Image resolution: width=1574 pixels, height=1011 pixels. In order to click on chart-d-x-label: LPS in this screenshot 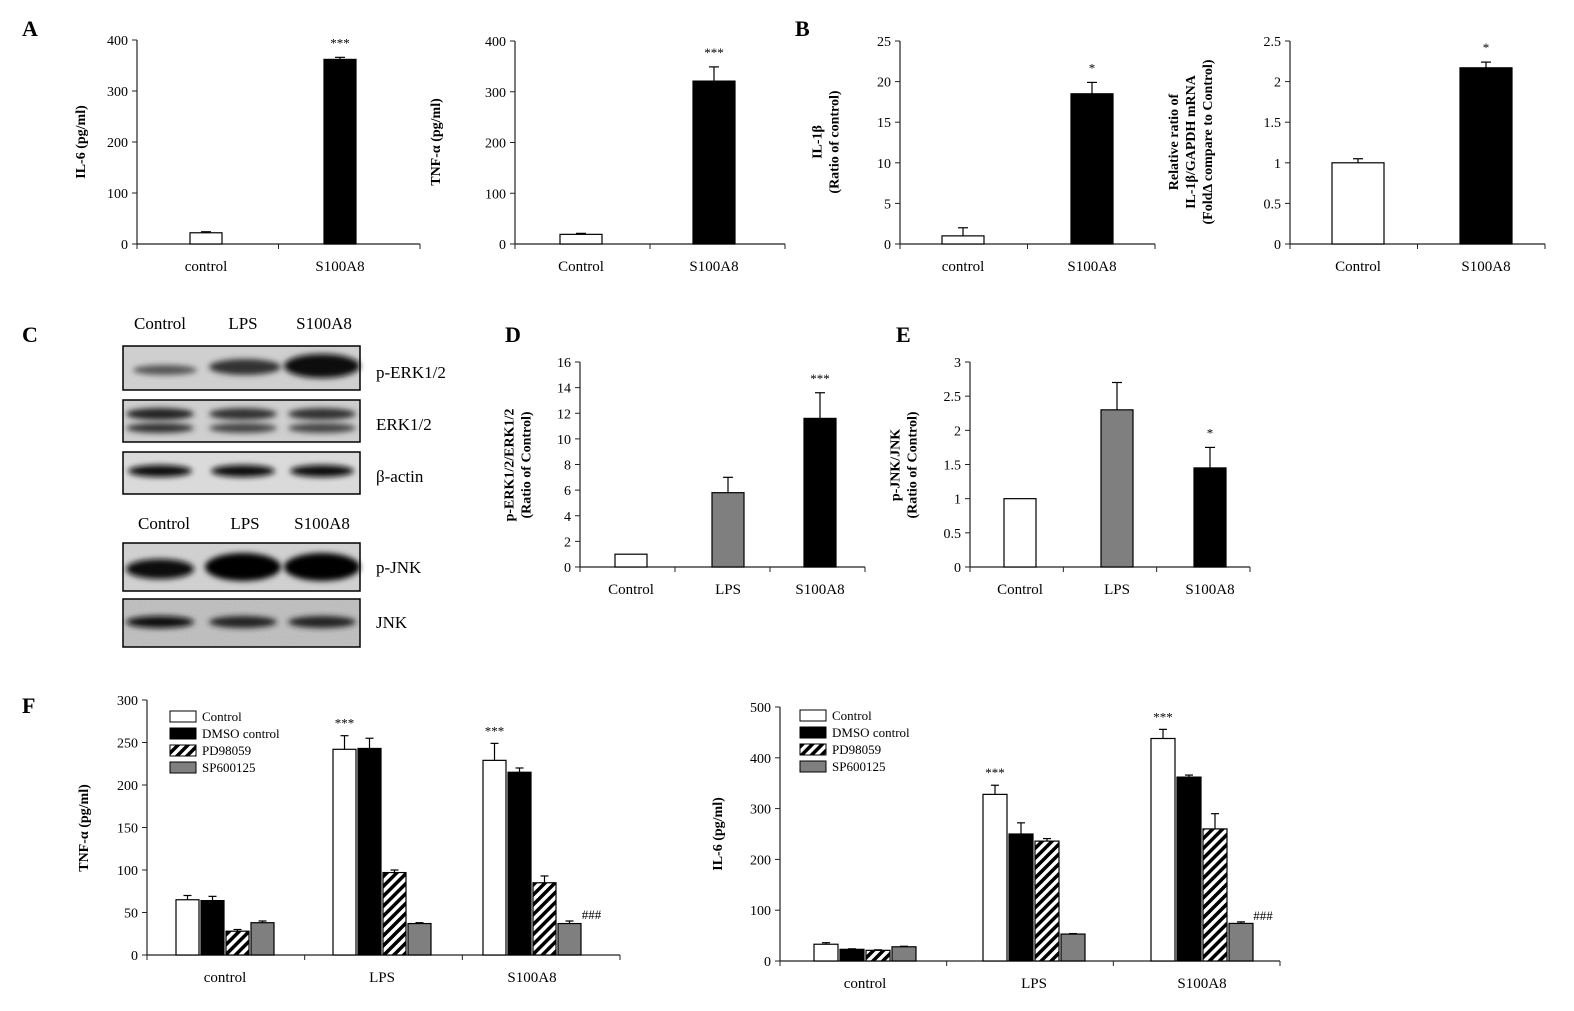, I will do `click(728, 590)`.